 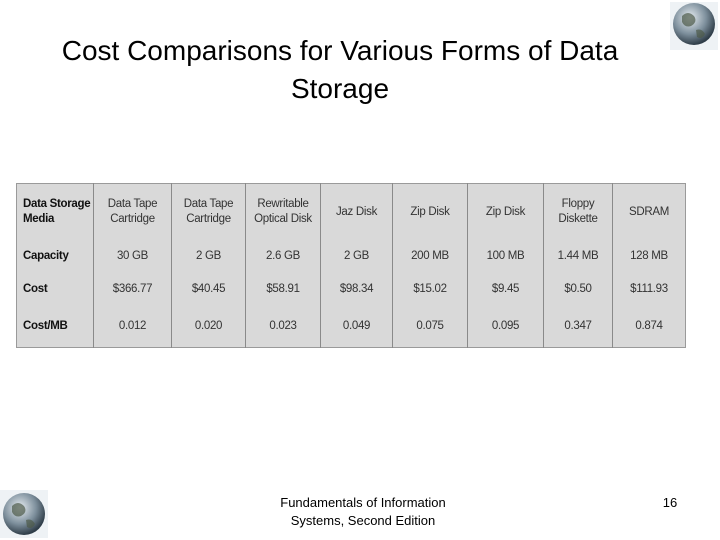 What do you see at coordinates (283, 212) in the screenshot?
I see `table-cell: Rewritable Optical Disk` at bounding box center [283, 212].